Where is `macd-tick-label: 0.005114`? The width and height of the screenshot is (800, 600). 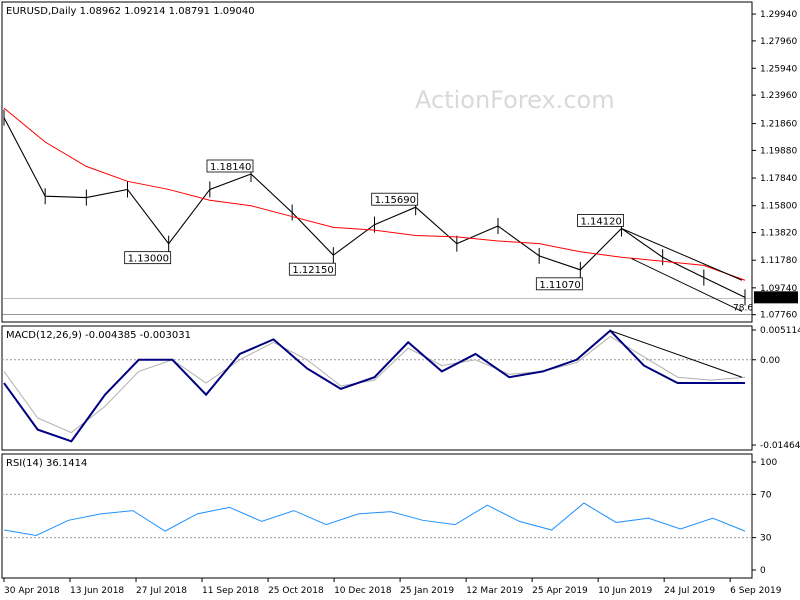 macd-tick-label: 0.005114 is located at coordinates (780, 331).